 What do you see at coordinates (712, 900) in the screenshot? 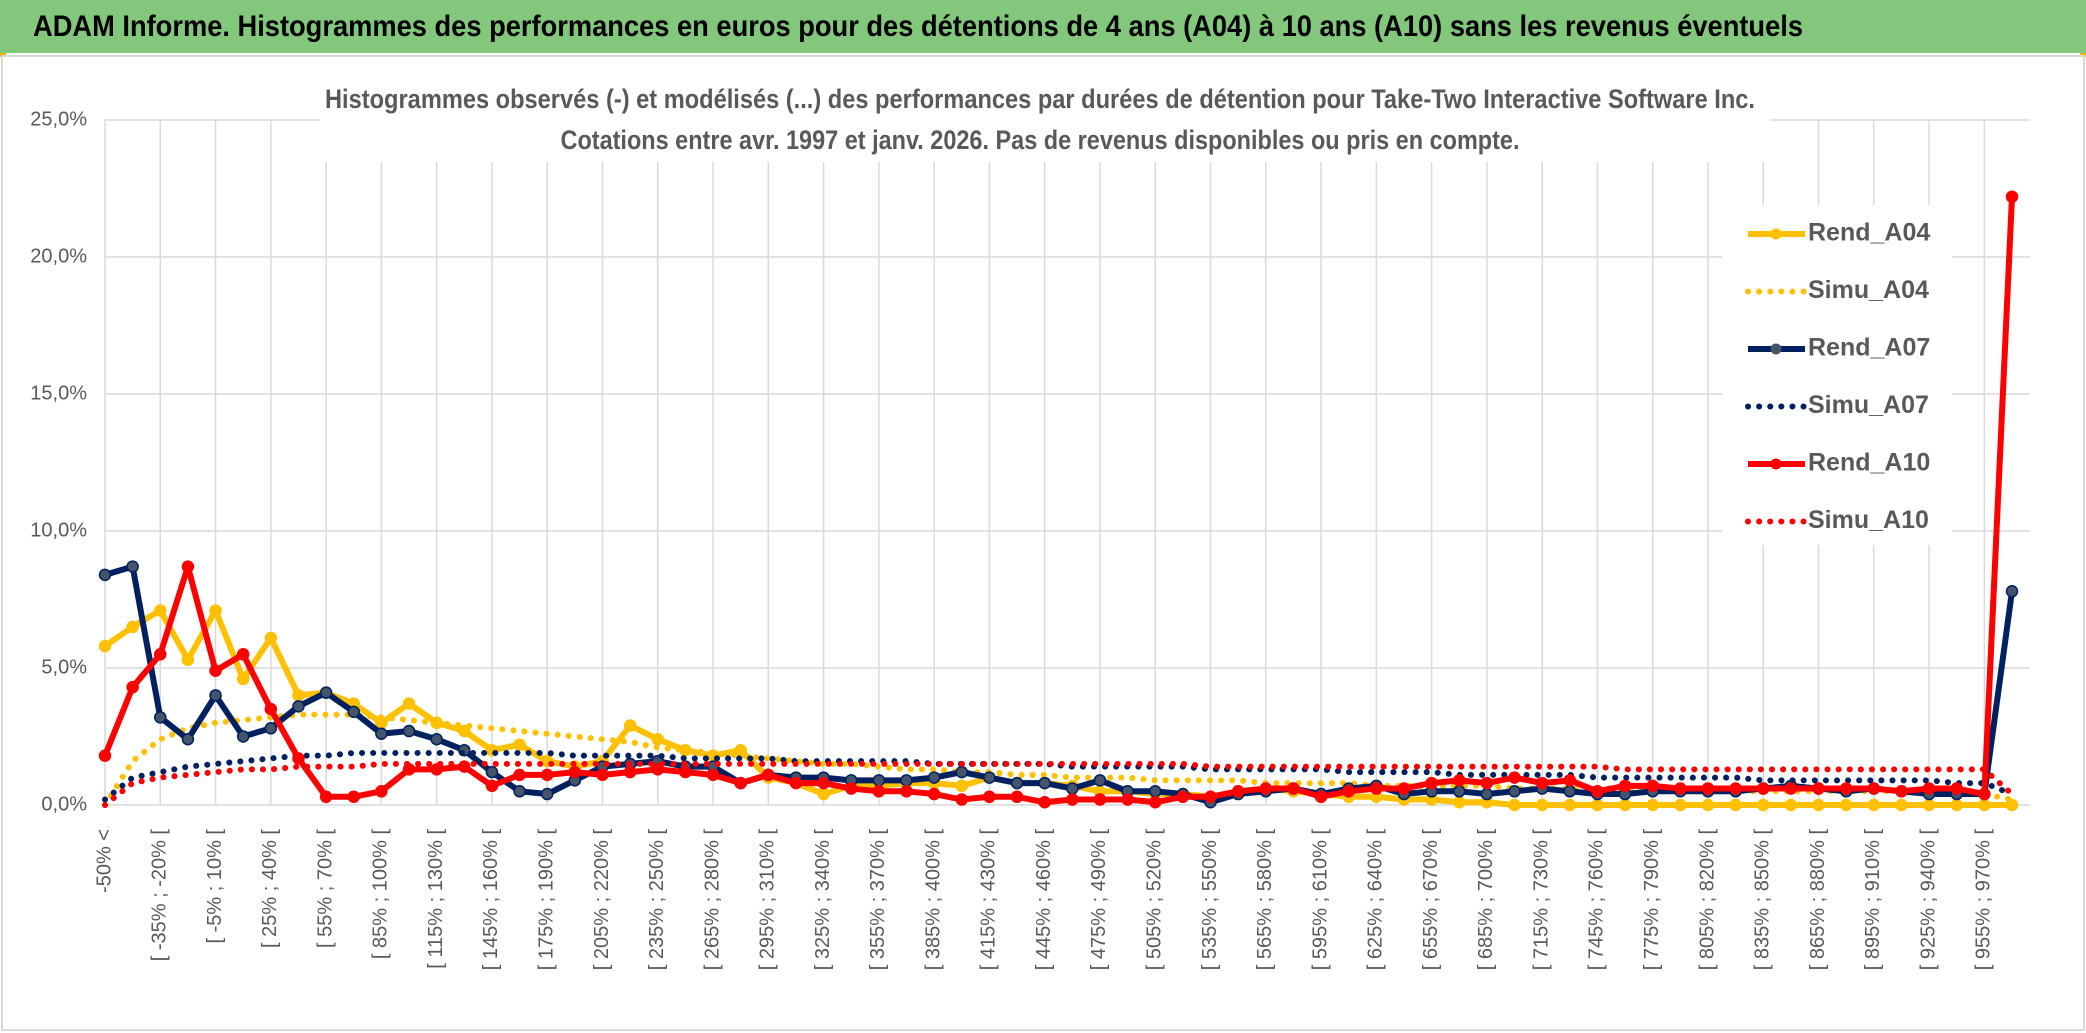
I see `x-tick-label: [ 265% ; 280% [` at bounding box center [712, 900].